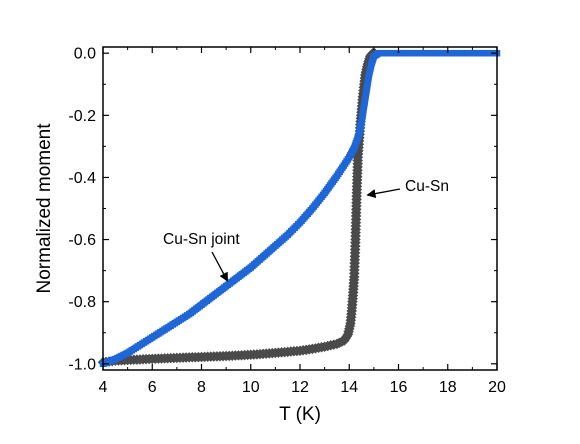 Image resolution: width=580 pixels, height=444 pixels. I want to click on y-tick-label: -1.0, so click(82, 364).